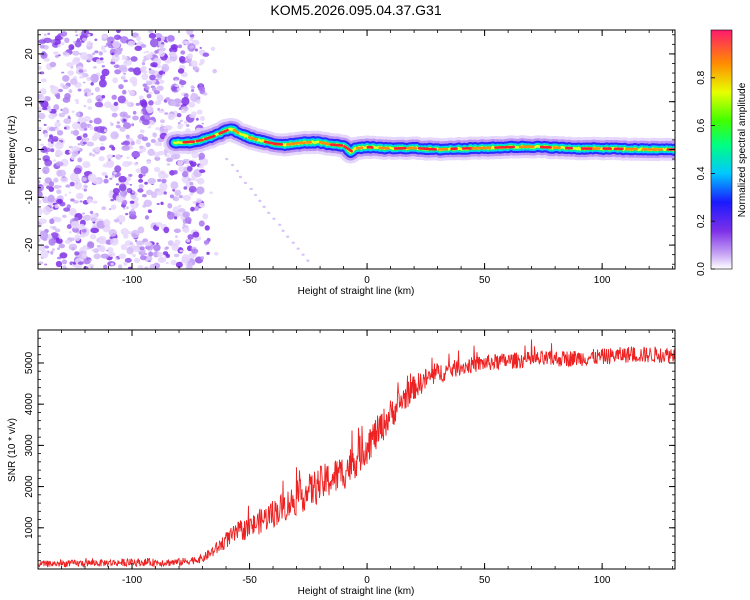  Describe the element at coordinates (721, 149) in the screenshot. I see `colorbar-gradient` at that location.